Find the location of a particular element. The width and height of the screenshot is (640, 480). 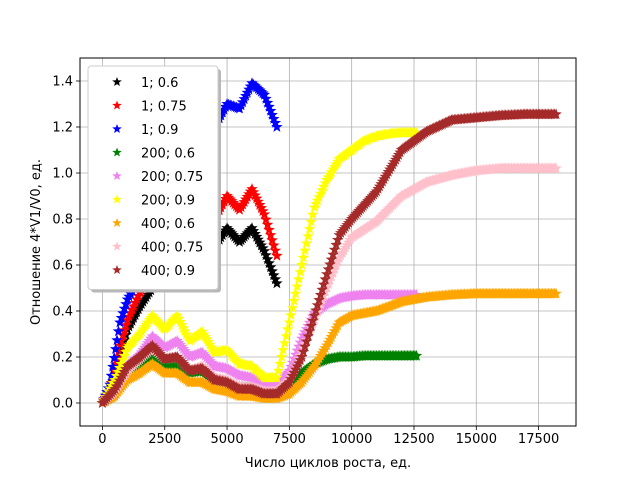

legend-box is located at coordinates (153, 177).